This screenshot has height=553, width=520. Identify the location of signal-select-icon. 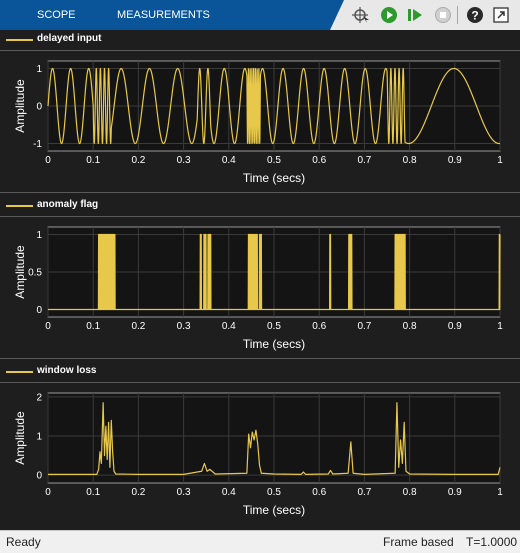
(361, 15).